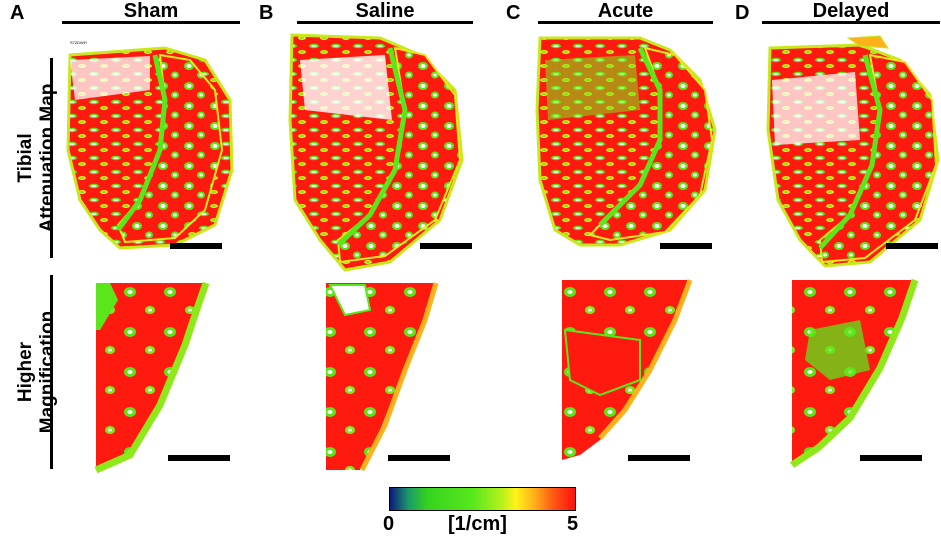 This screenshot has height=539, width=941. Describe the element at coordinates (151, 11) in the screenshot. I see `column-title-sham: Sham` at that location.